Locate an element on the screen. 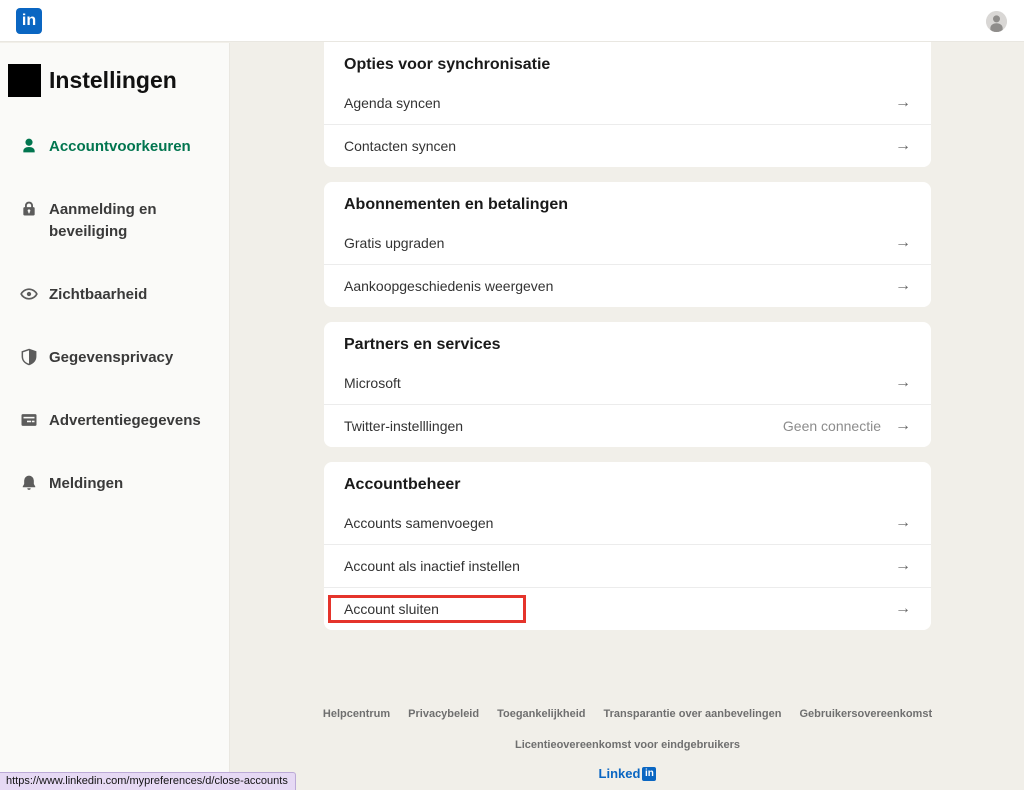 The height and width of the screenshot is (790, 1024). sidebar-item-accountvoorkeuren: Accountvoorkeuren is located at coordinates (114, 147).